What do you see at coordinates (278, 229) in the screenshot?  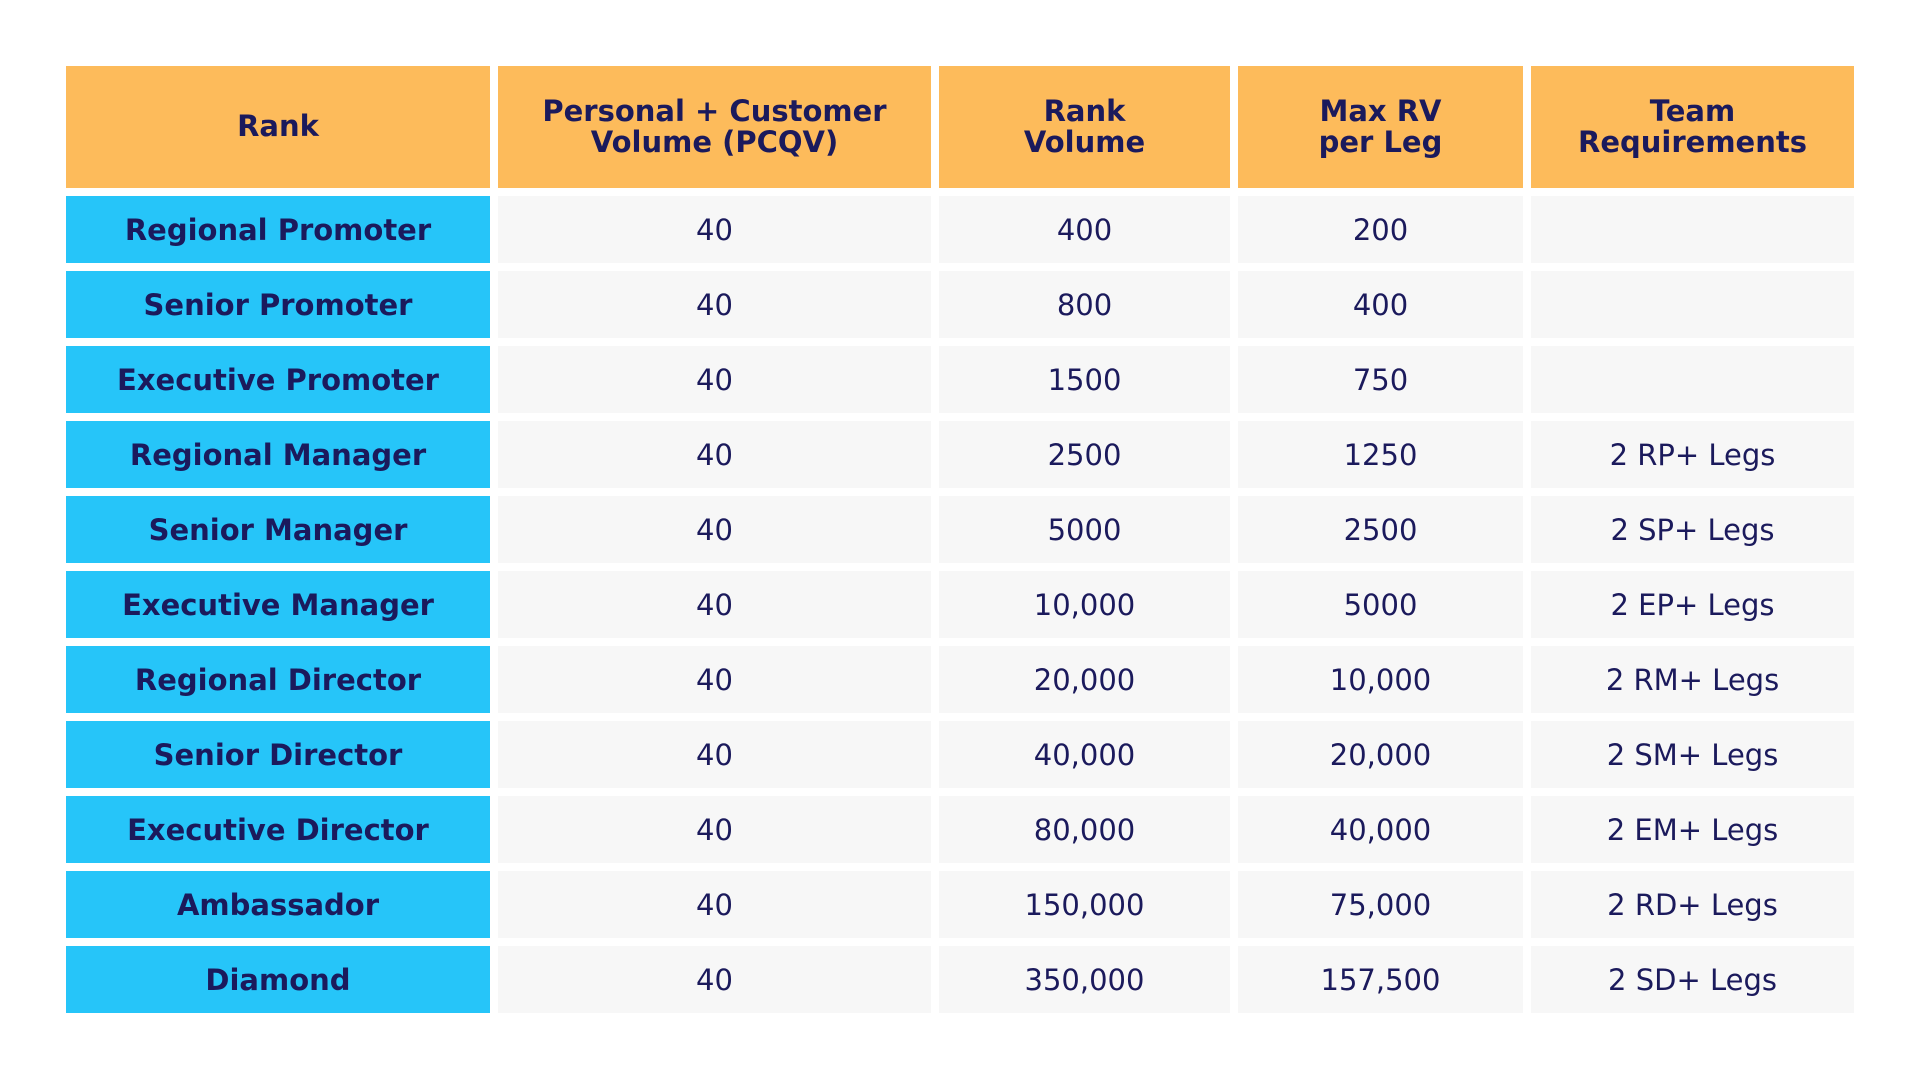 I see `rank-cell: Regional Promoter` at bounding box center [278, 229].